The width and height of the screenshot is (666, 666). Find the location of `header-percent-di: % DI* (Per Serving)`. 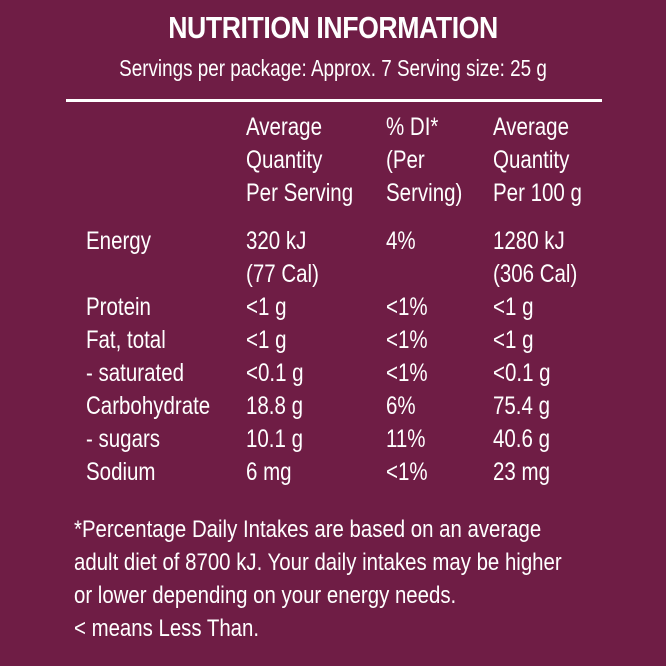

header-percent-di: % DI* (Per Serving) is located at coordinates (424, 160).